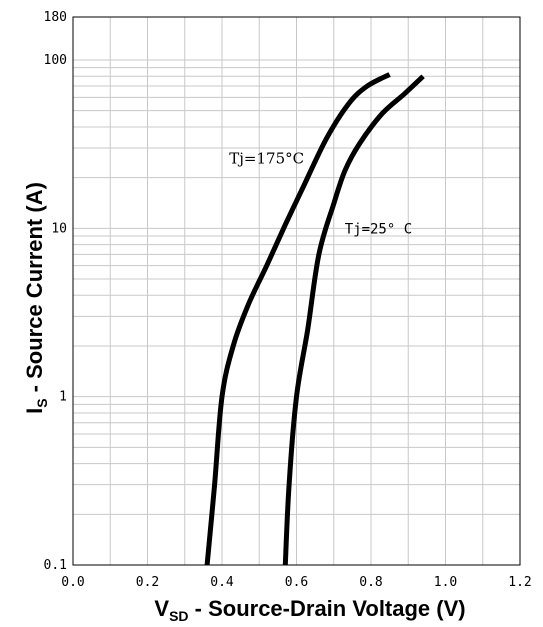 Image resolution: width=543 pixels, height=627 pixels. Describe the element at coordinates (55, 565) in the screenshot. I see `y-tick-label: 0.1` at that location.